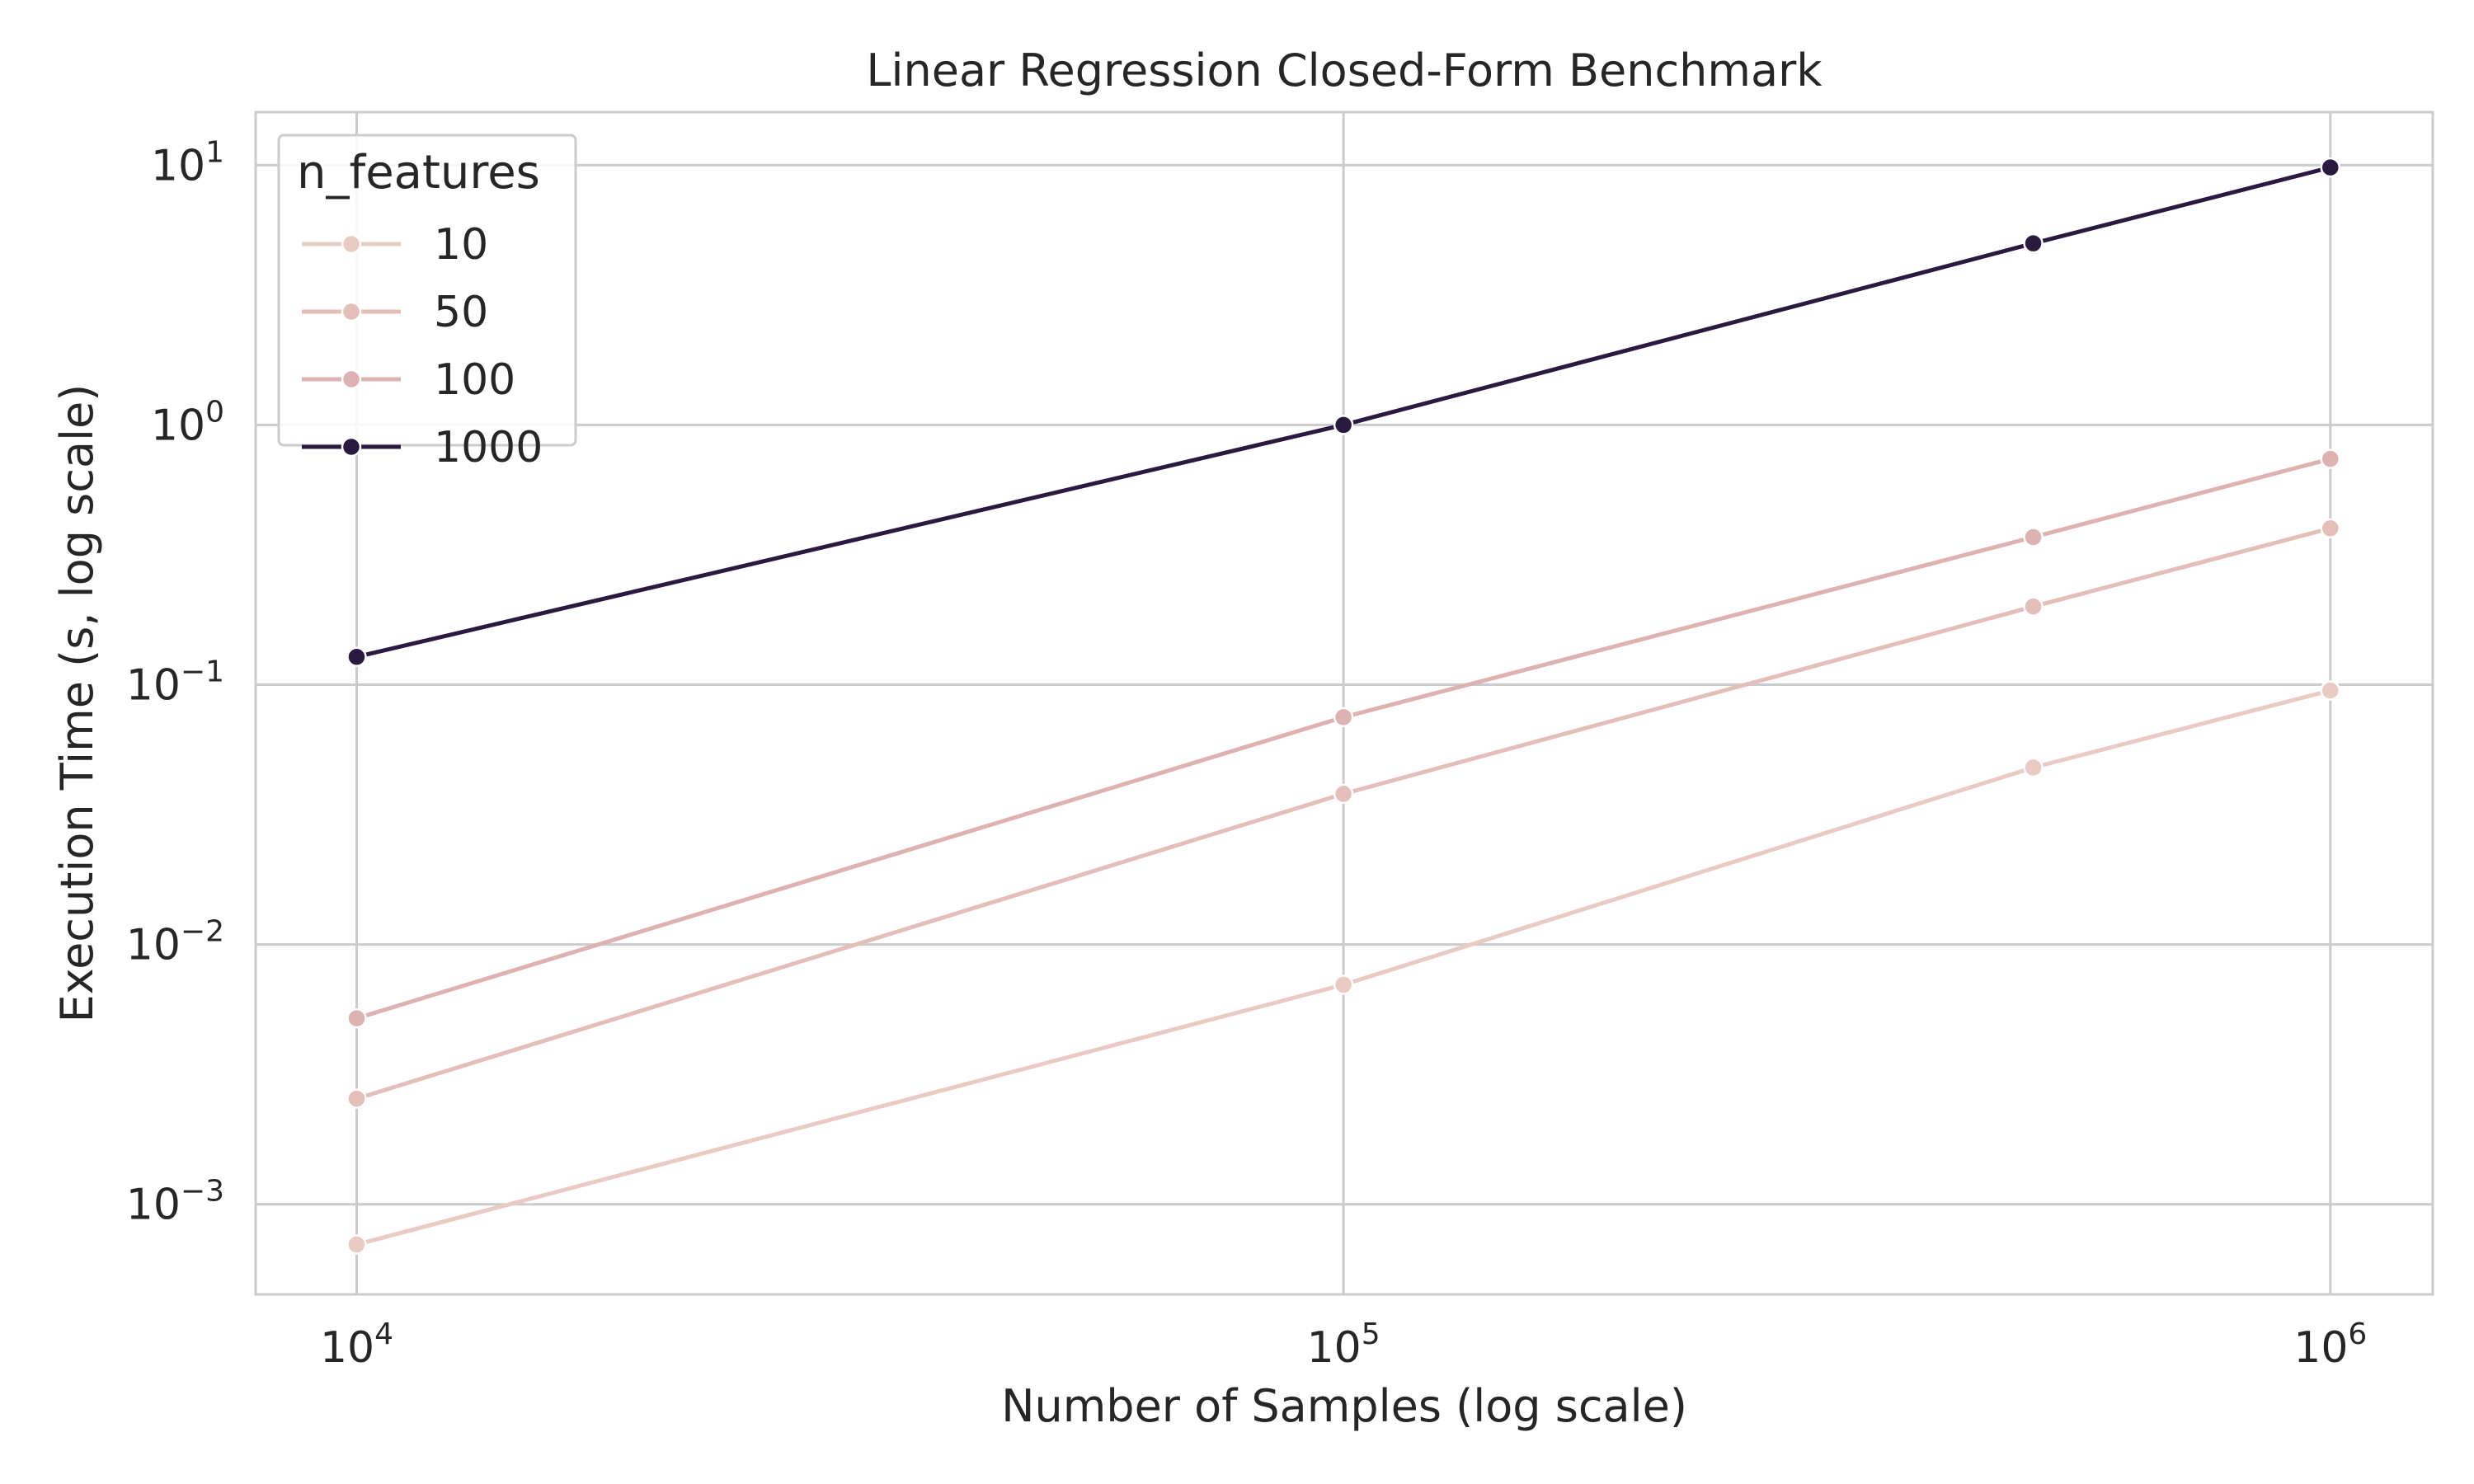 This screenshot has width=2474, height=1484. What do you see at coordinates (202, 672) in the screenshot?
I see `y-tick-exponent: −1` at bounding box center [202, 672].